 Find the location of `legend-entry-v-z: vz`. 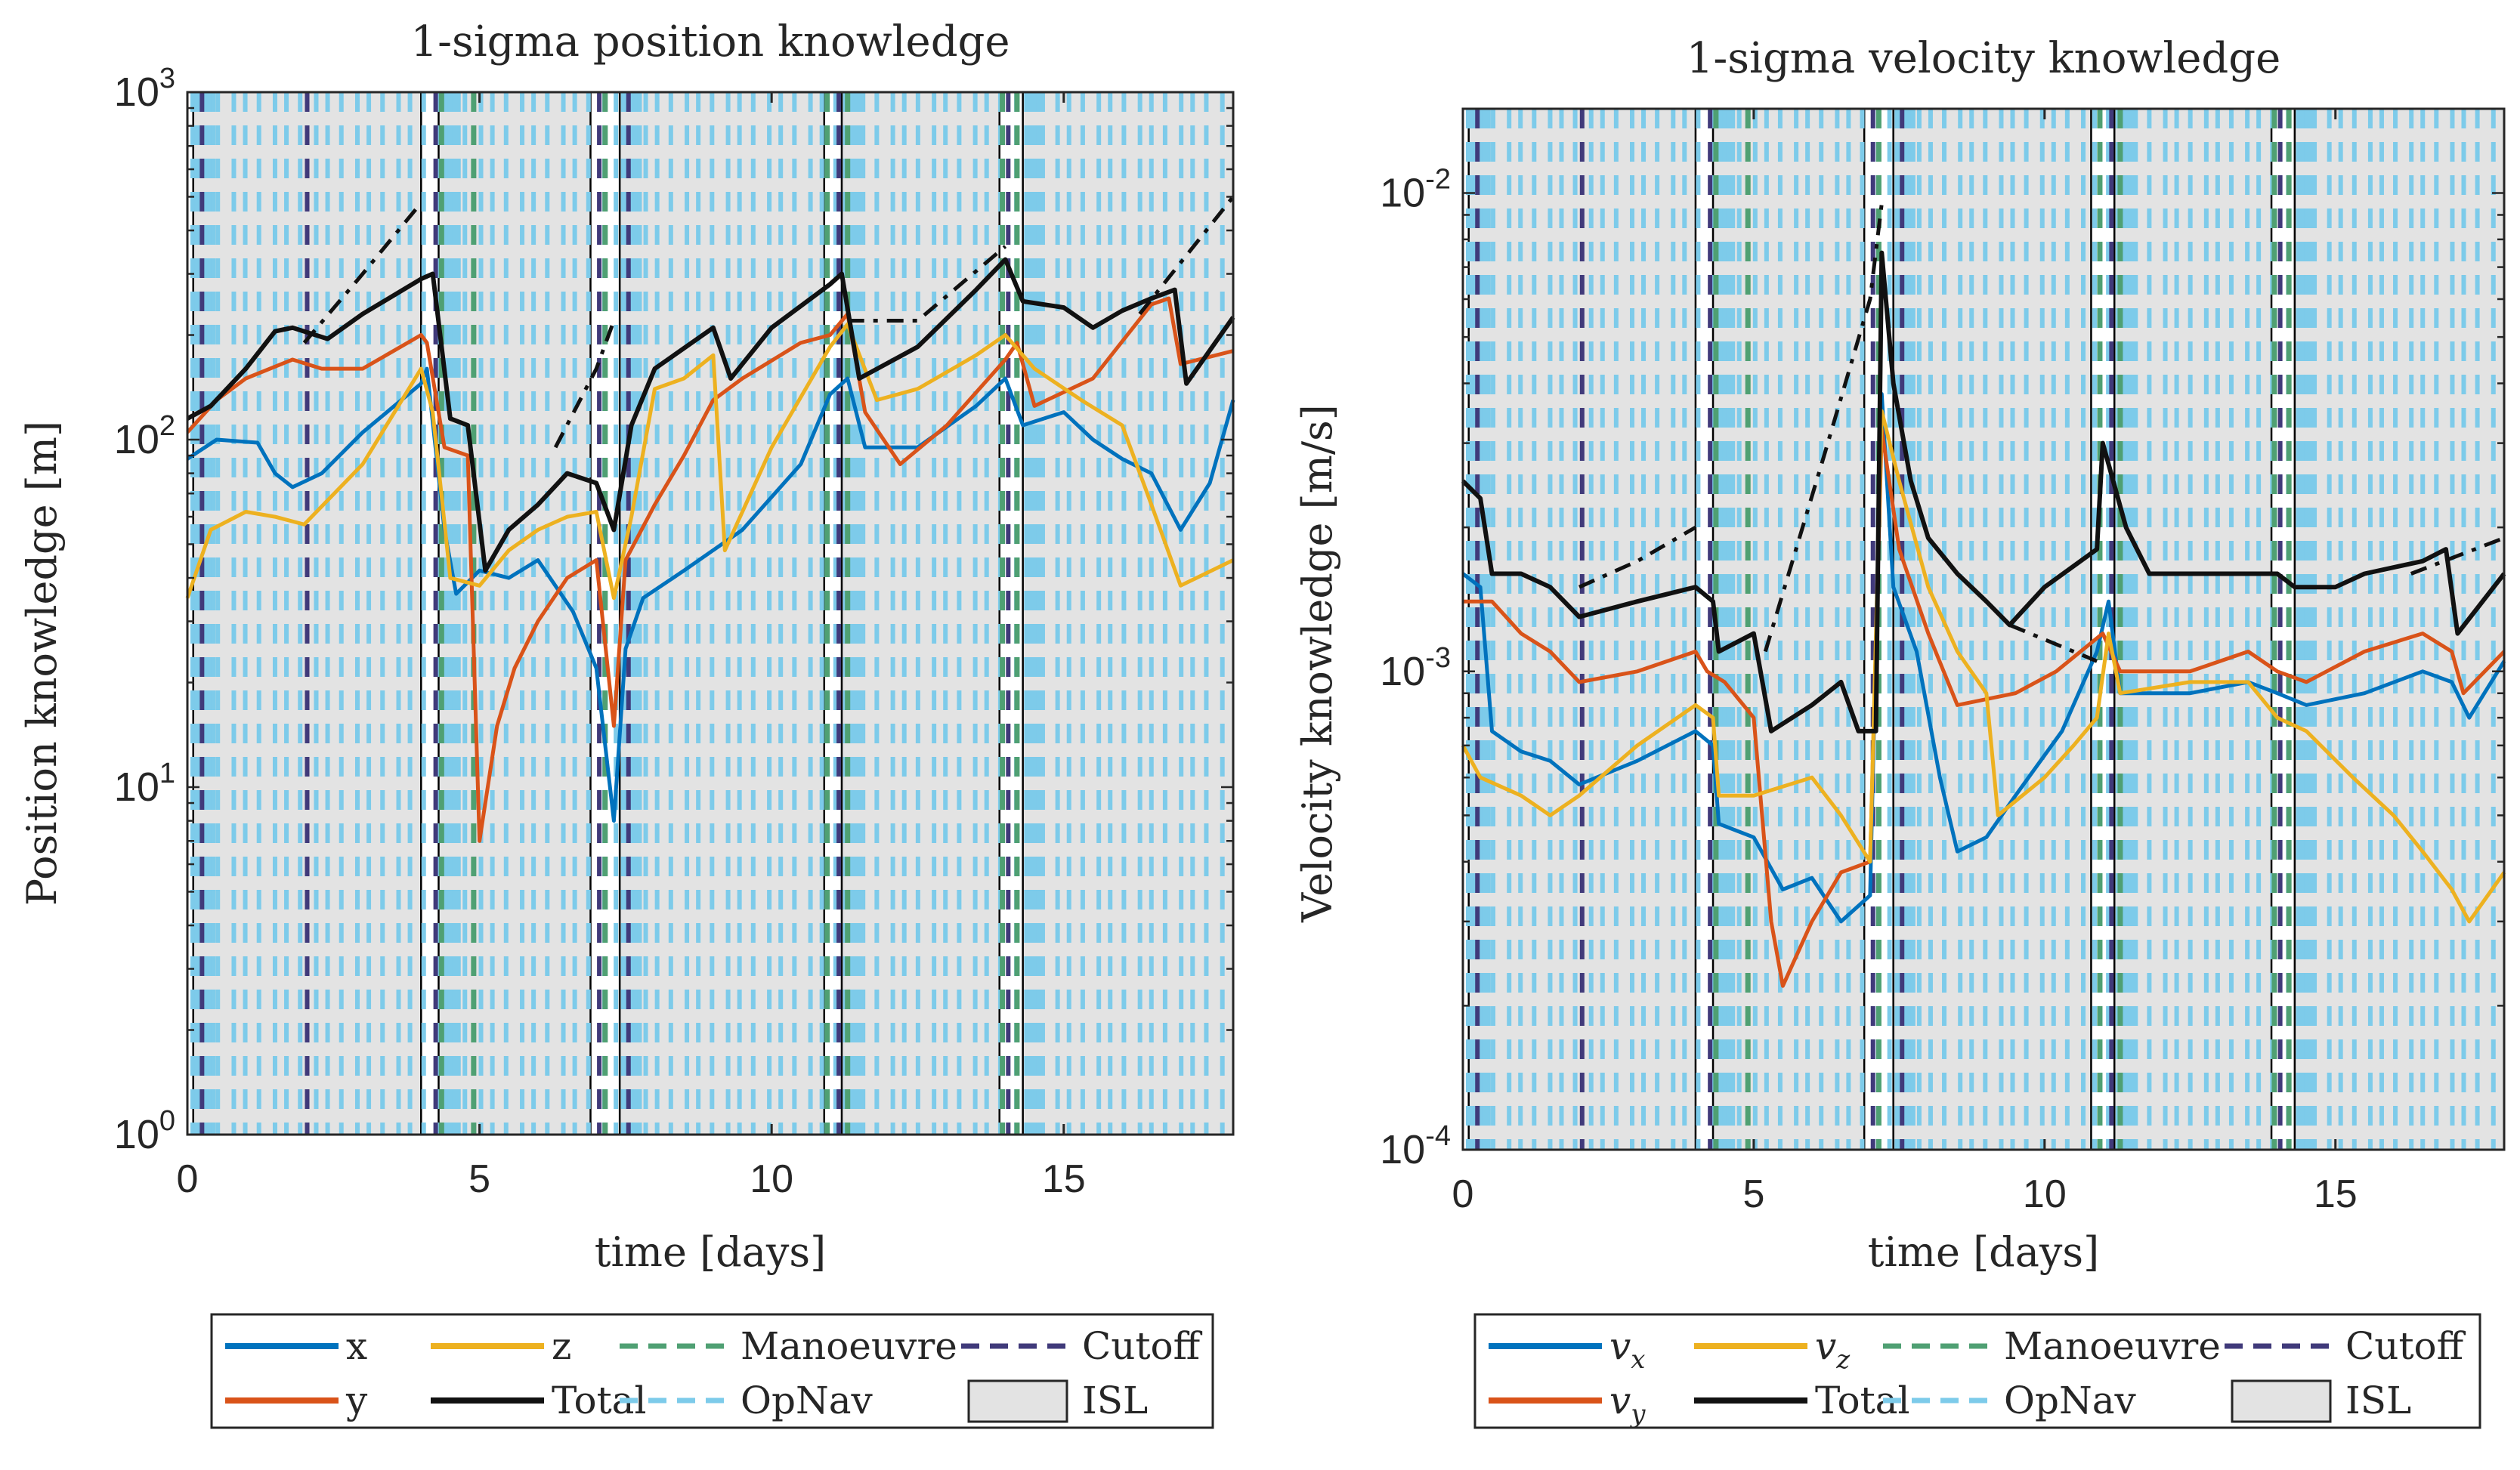

legend-entry-v-z: vz is located at coordinates (1772, 1349).